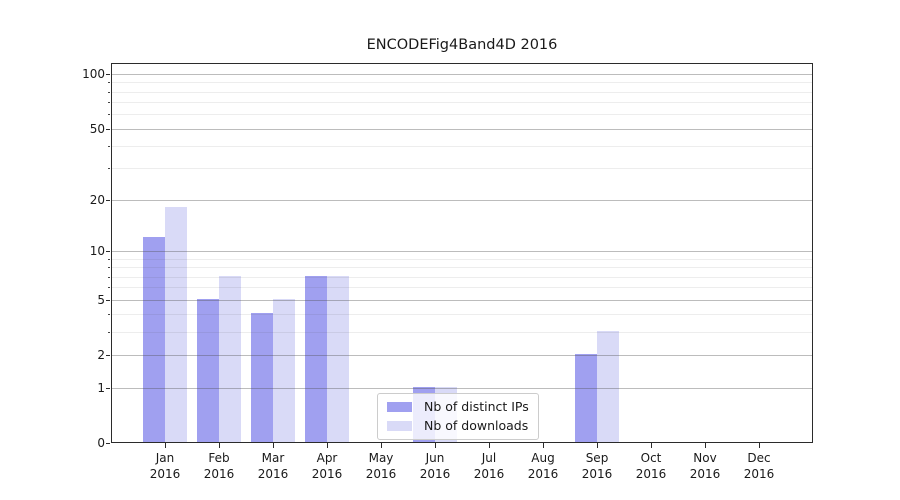  Describe the element at coordinates (101, 355) in the screenshot. I see `y-tick-label: 2` at that location.